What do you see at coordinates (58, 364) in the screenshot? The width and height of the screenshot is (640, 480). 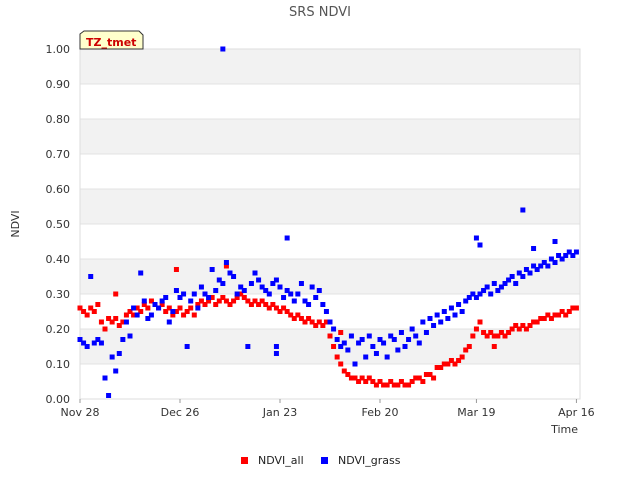 I see `y-tick-label: 0.10` at bounding box center [58, 364].